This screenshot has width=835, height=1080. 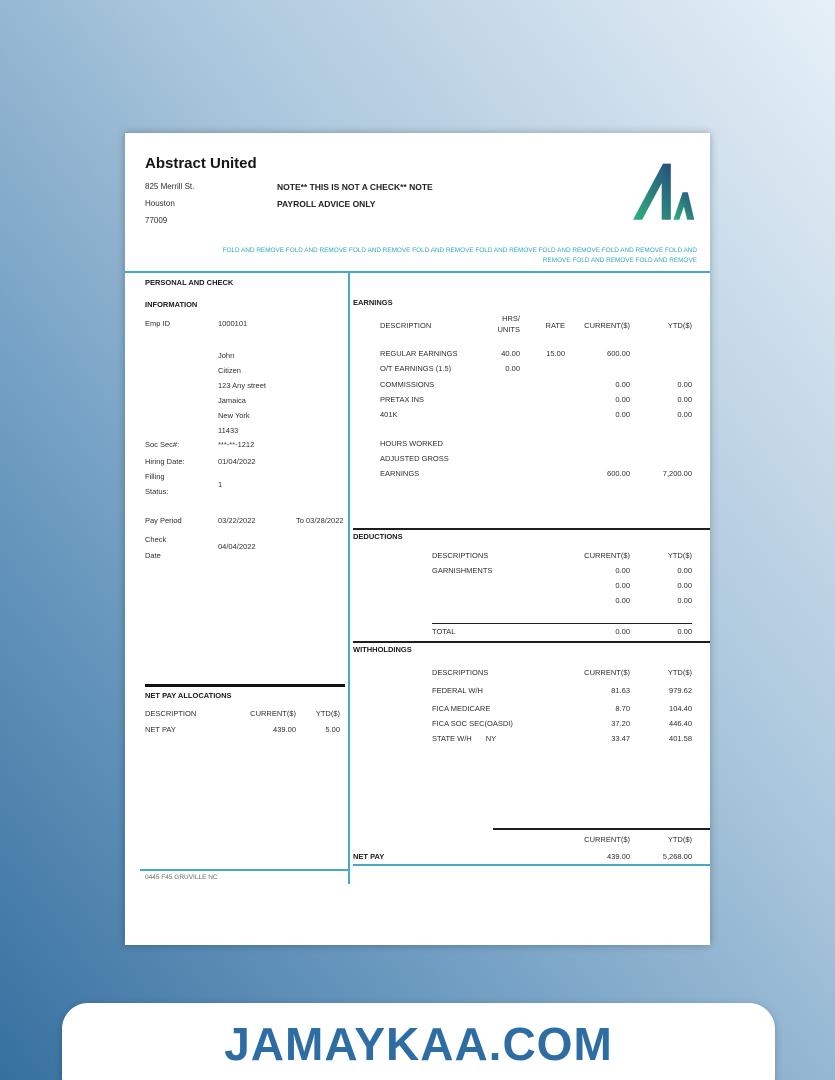 What do you see at coordinates (389, 414) in the screenshot?
I see `earnings-row-desc: 401K` at bounding box center [389, 414].